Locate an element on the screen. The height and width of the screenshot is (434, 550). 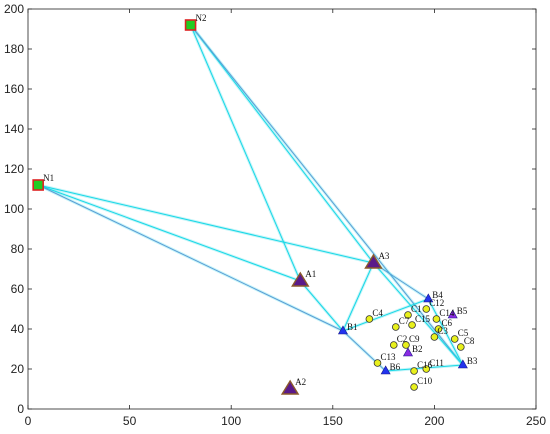
circle-marker-c1 is located at coordinates (408, 315).